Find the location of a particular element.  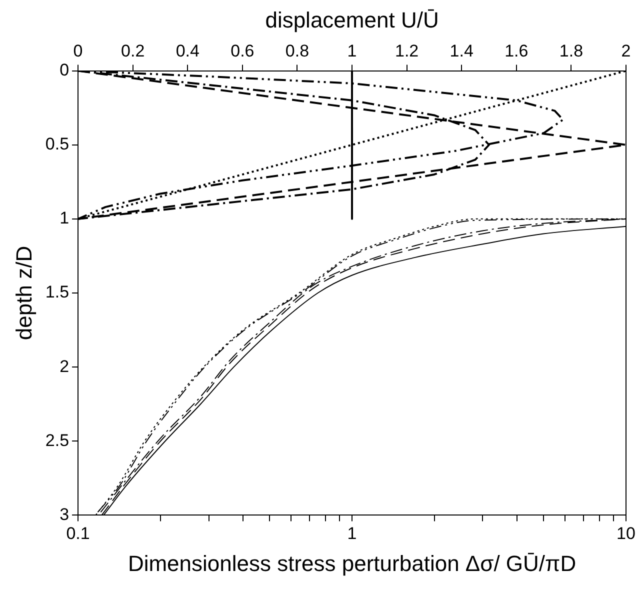

y-tick-label: 2 is located at coordinates (65, 366).